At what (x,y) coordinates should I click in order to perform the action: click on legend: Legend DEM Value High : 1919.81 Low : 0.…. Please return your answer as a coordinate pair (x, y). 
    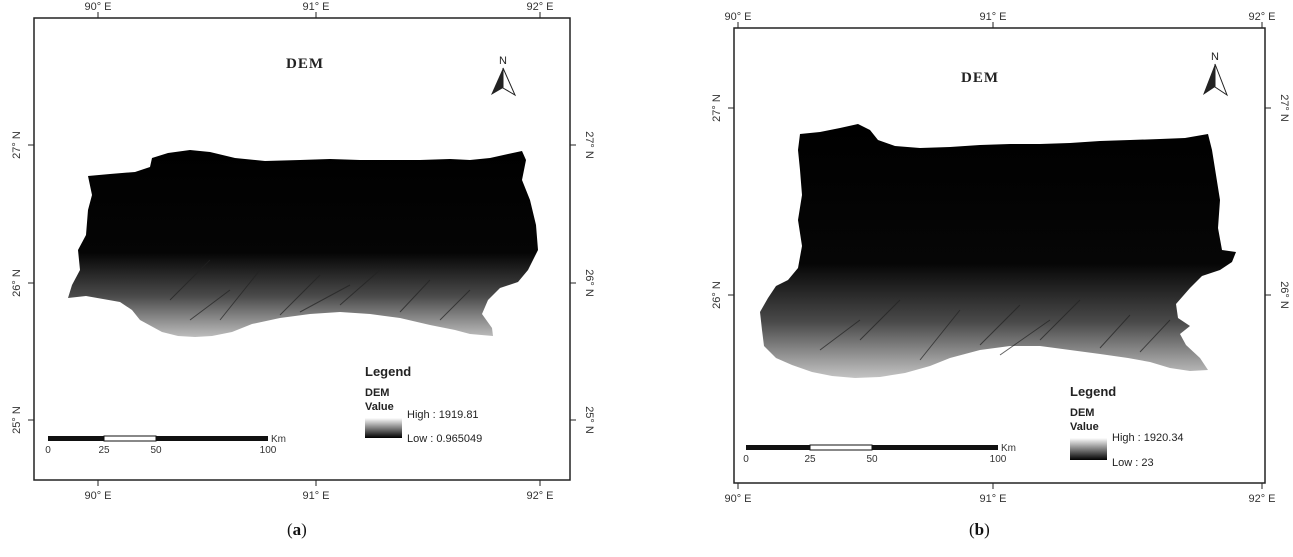
    Looking at the image, I should click on (423, 404).